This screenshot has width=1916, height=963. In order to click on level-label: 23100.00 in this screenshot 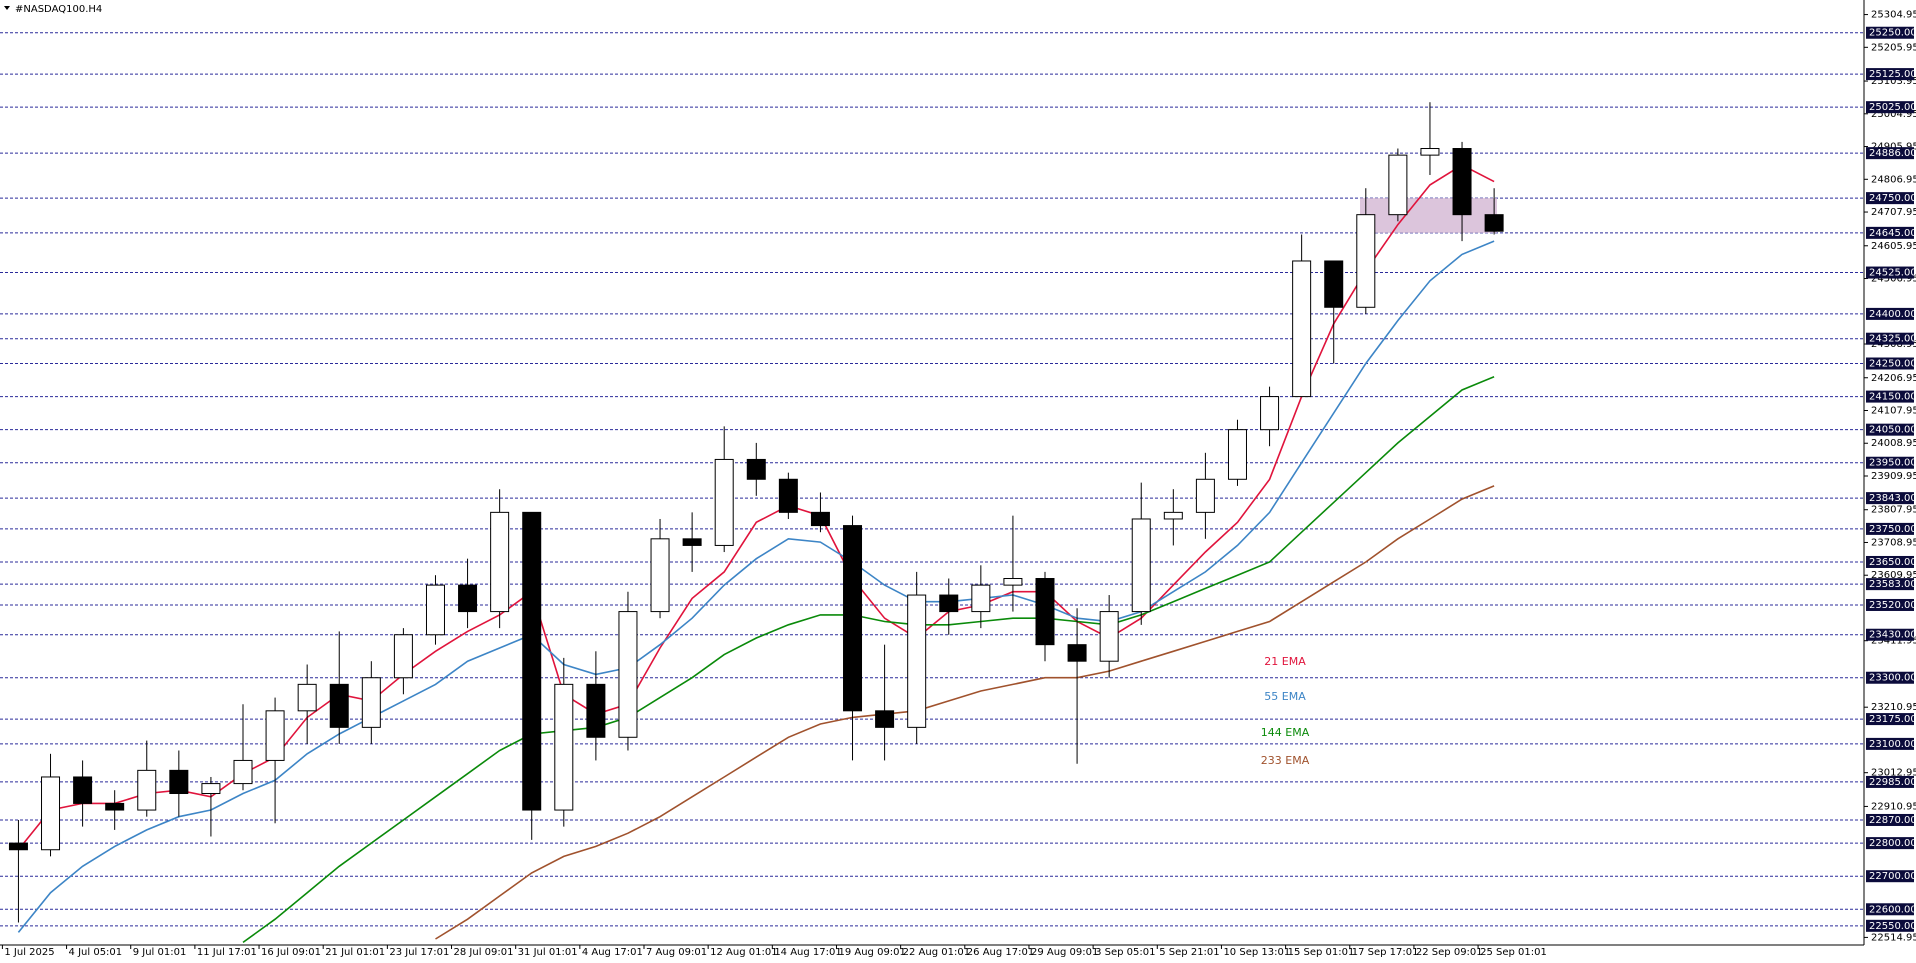, I will do `click(1892, 744)`.